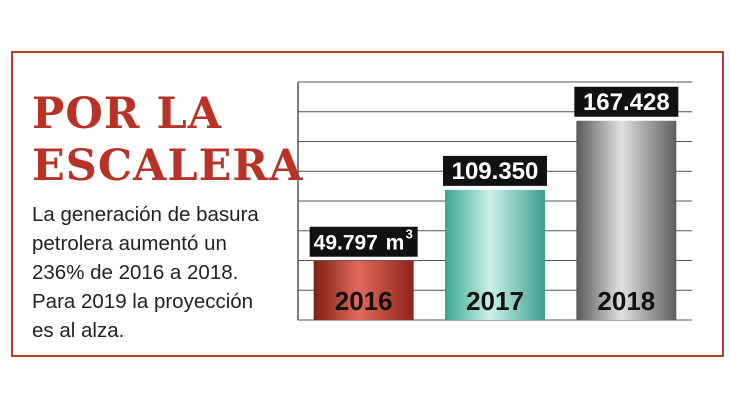  Describe the element at coordinates (495, 301) in the screenshot. I see `tick-label-2017: 2017` at that location.